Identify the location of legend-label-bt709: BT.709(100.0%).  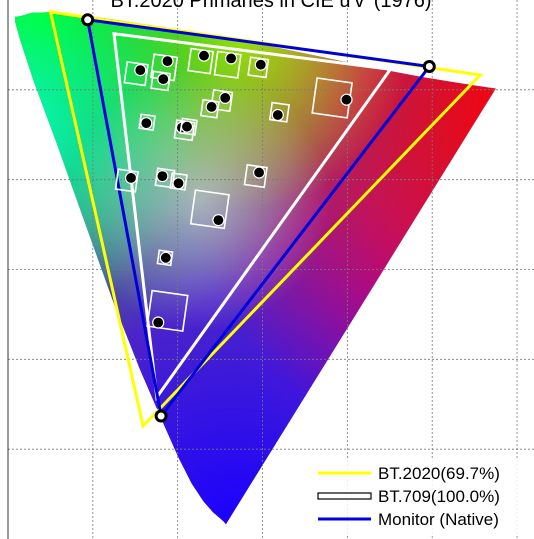
(439, 496).